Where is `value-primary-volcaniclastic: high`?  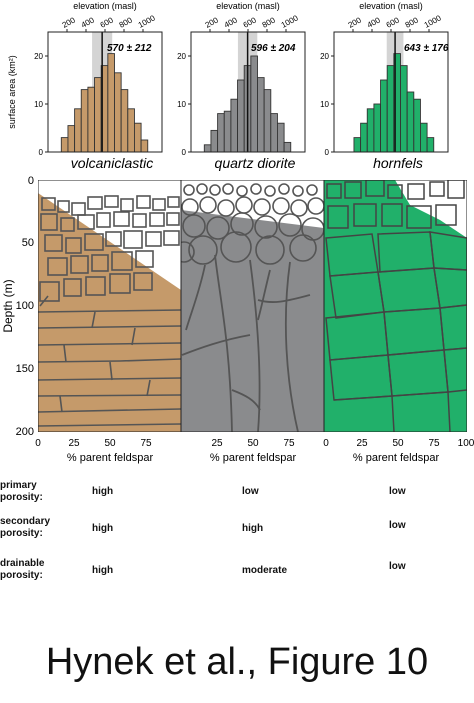 value-primary-volcaniclastic: high is located at coordinates (103, 491).